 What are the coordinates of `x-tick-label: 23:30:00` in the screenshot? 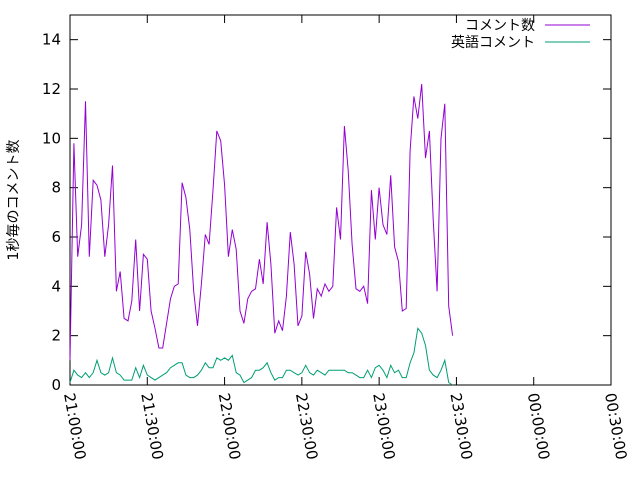 It's located at (460, 426).